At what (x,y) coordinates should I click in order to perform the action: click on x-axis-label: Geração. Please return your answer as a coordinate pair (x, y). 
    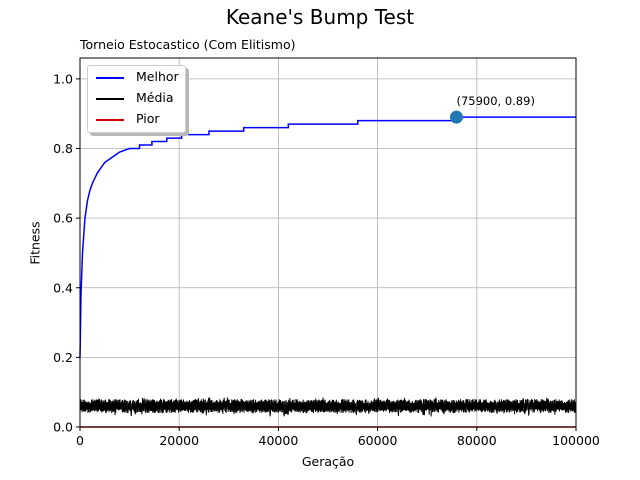
    Looking at the image, I should click on (328, 461).